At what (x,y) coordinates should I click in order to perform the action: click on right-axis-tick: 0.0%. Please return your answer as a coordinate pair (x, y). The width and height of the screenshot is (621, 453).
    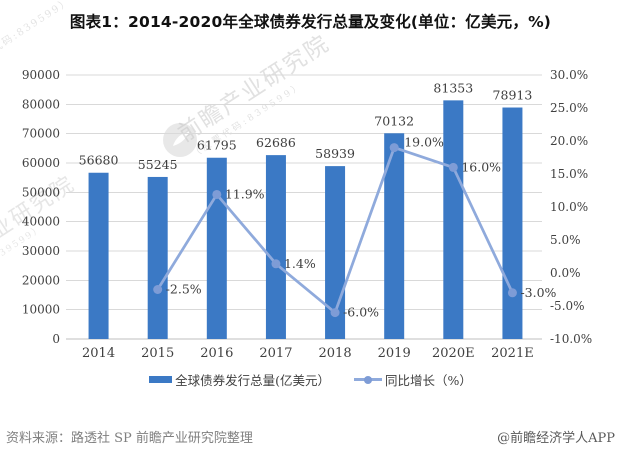
    Looking at the image, I should click on (565, 273).